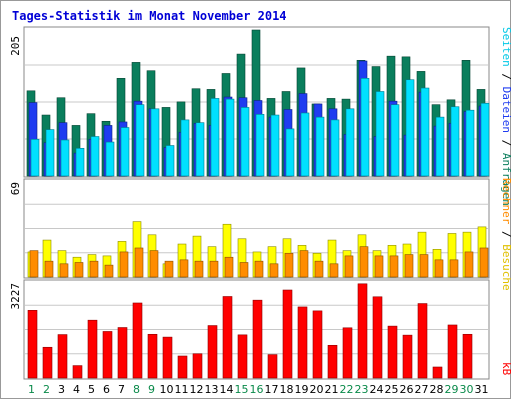 The image size is (512, 400). Describe the element at coordinates (506, 116) in the screenshot. I see `top-legend: Seiten / Dateien / Anfragen` at that location.